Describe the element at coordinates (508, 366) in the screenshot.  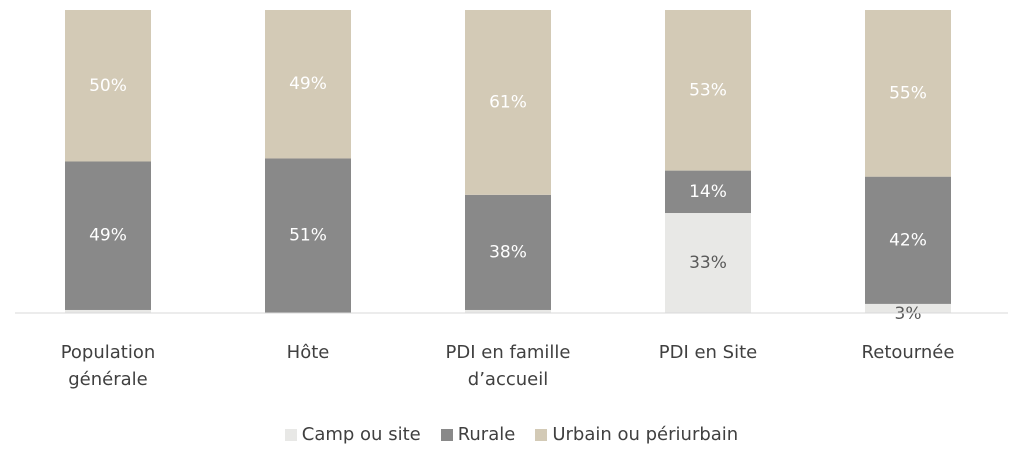
I see `x-tick-label: PDI en famille d’accueil` at that location.